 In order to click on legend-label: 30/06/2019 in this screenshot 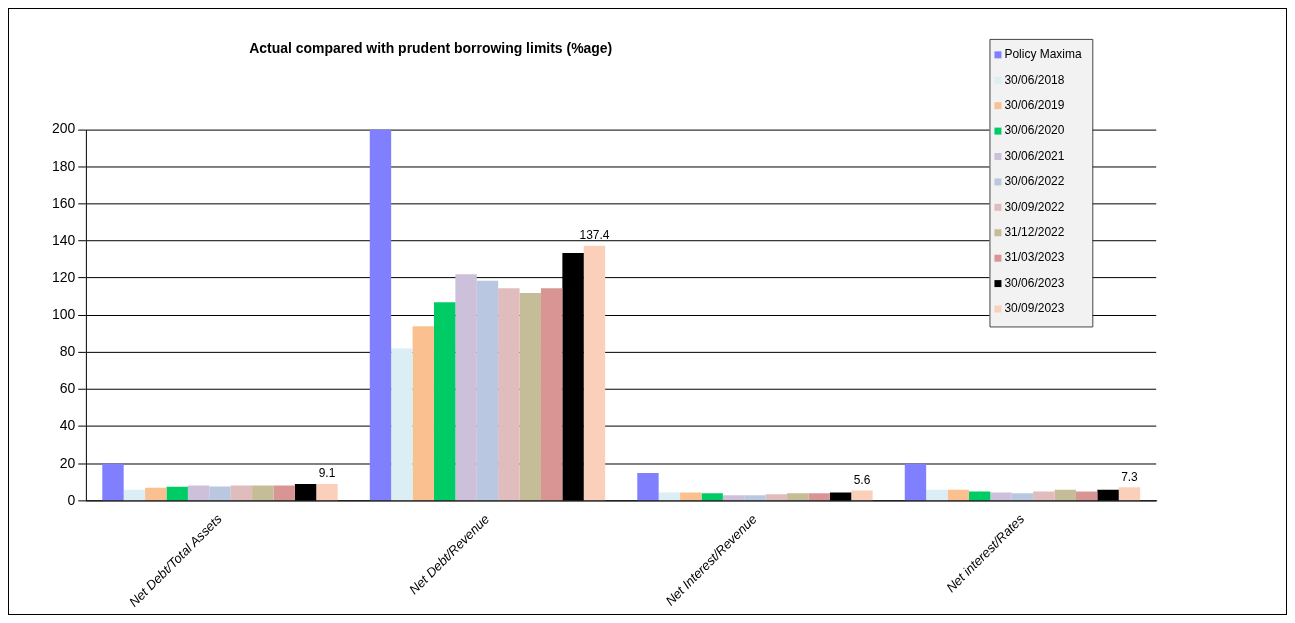, I will do `click(1034, 104)`.